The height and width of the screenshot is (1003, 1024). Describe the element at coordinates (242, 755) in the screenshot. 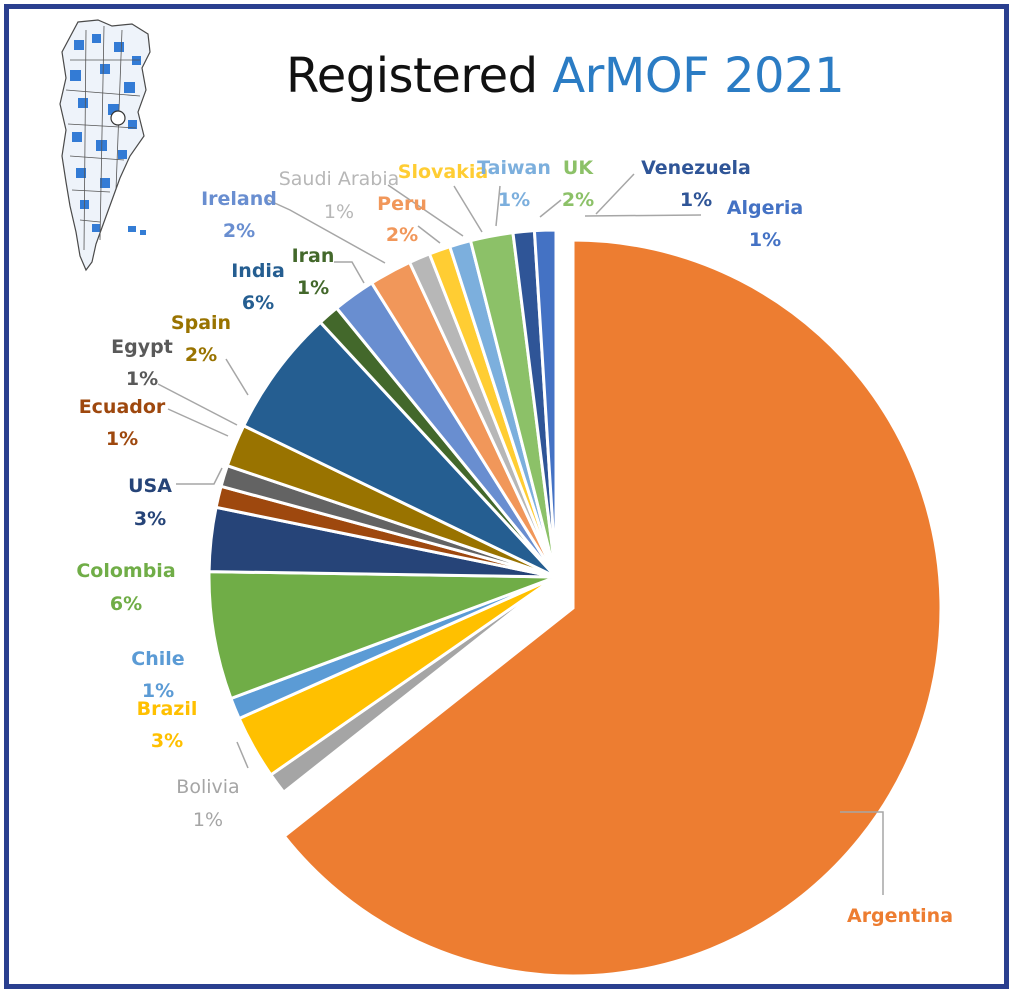

I see `leader-line-bolivia` at that location.